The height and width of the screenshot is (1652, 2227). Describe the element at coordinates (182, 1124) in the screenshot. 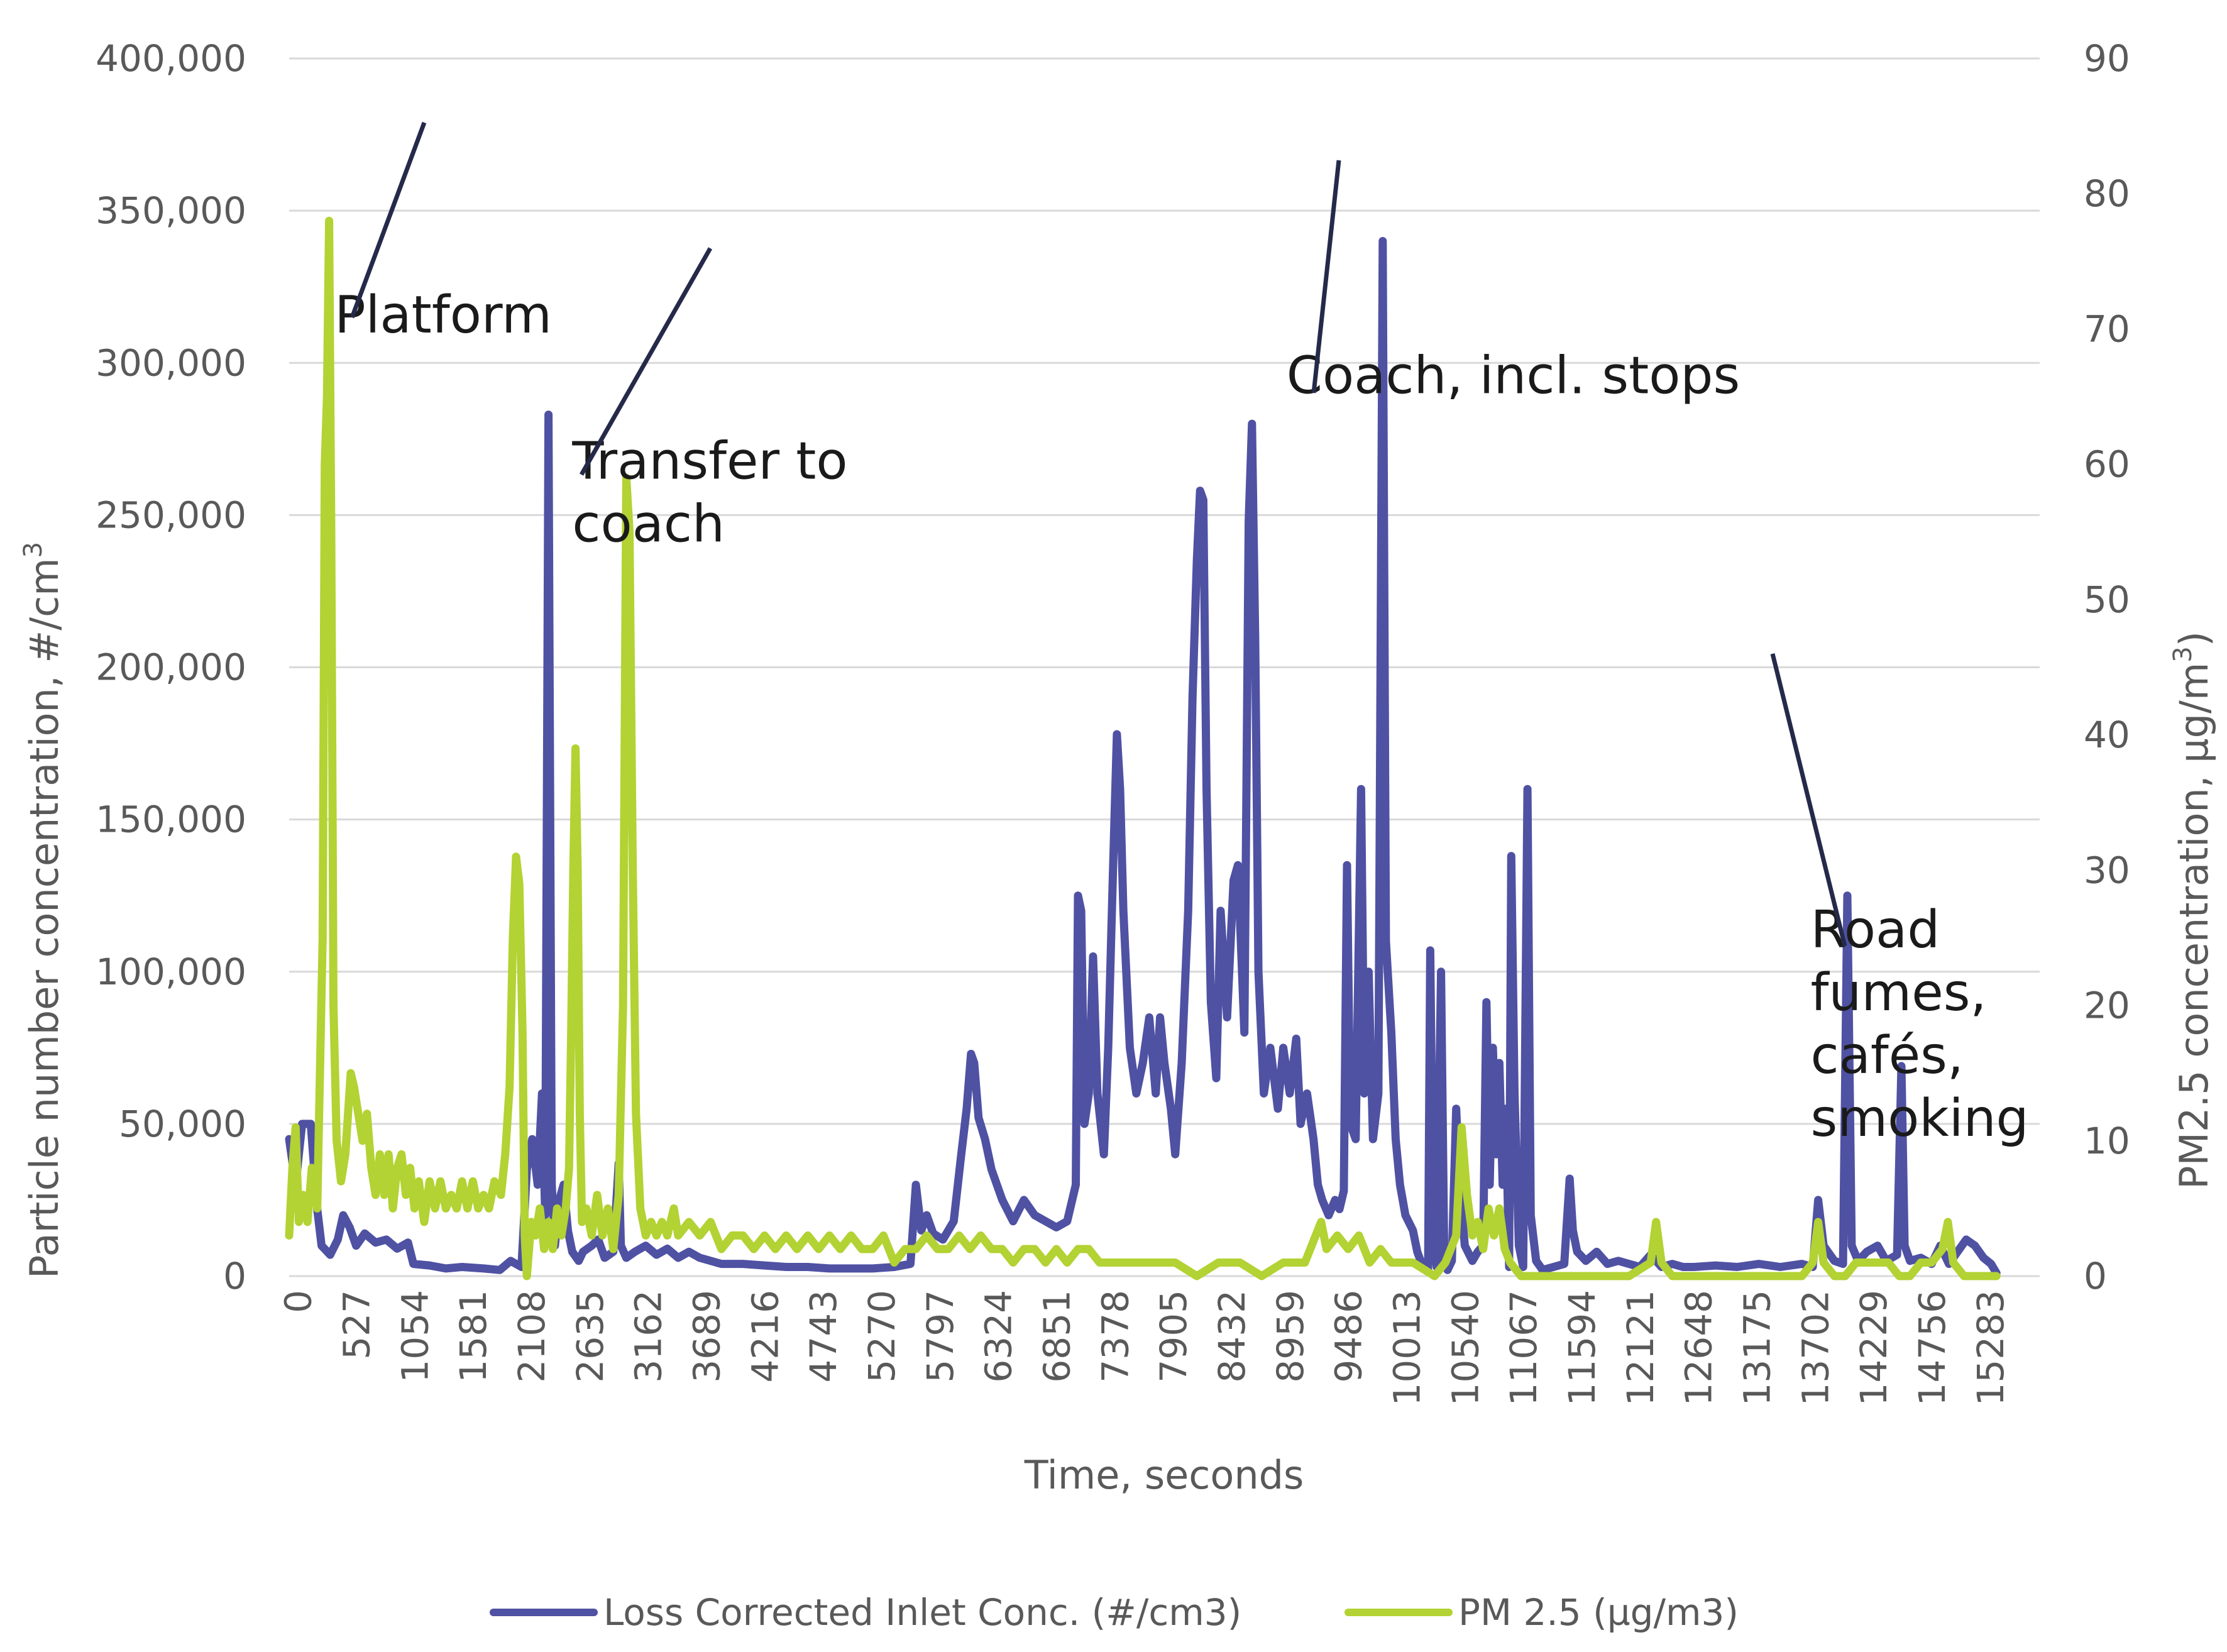

I see `y-left-tick-label: 50,000` at that location.